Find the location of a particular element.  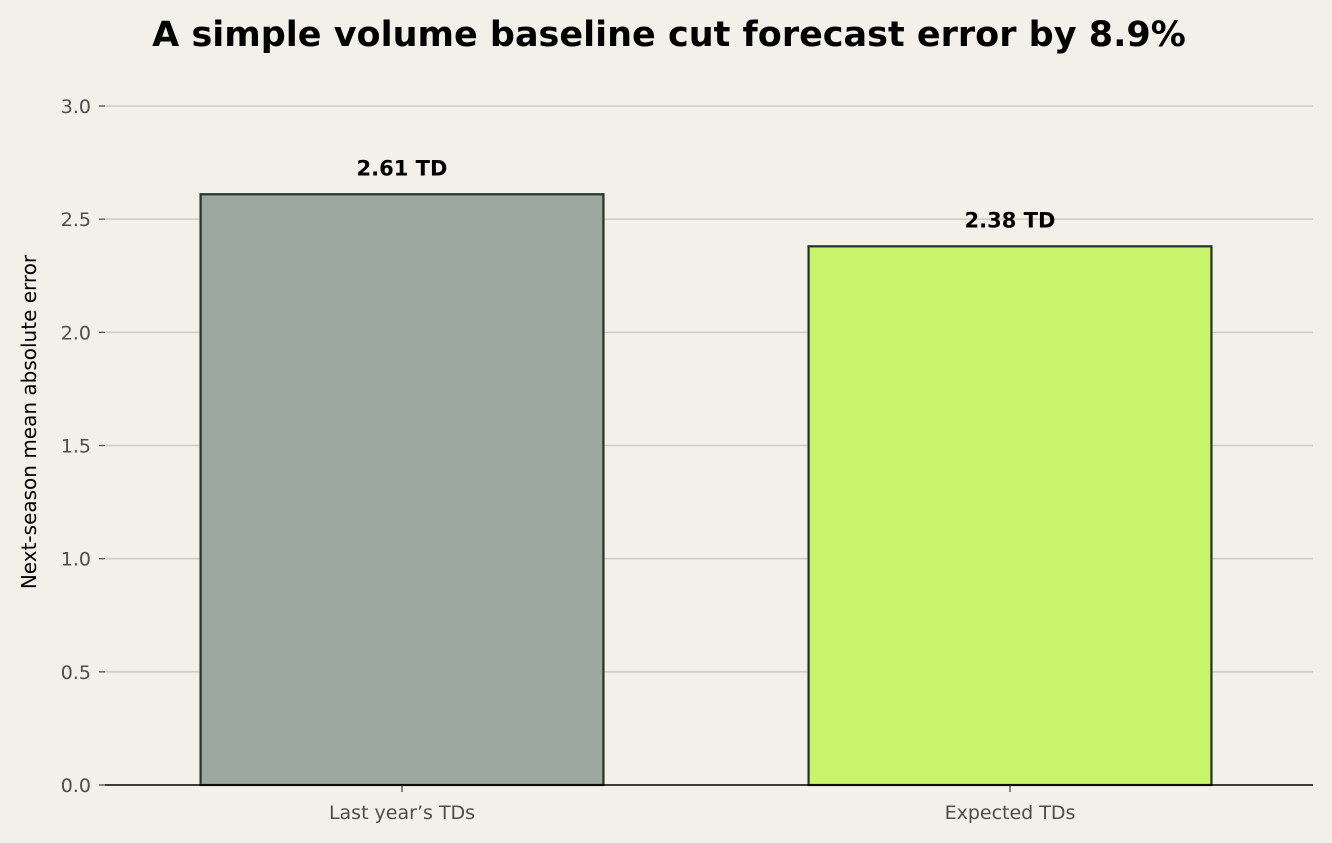

y-tick-label: 1.5 is located at coordinates (76, 447).